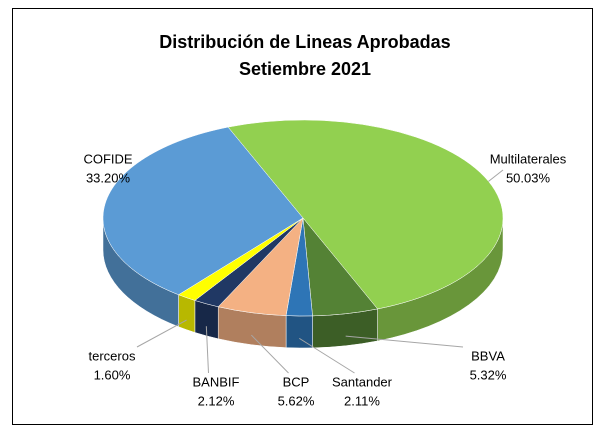 The image size is (606, 425). I want to click on slice-label: Santander, so click(362, 381).